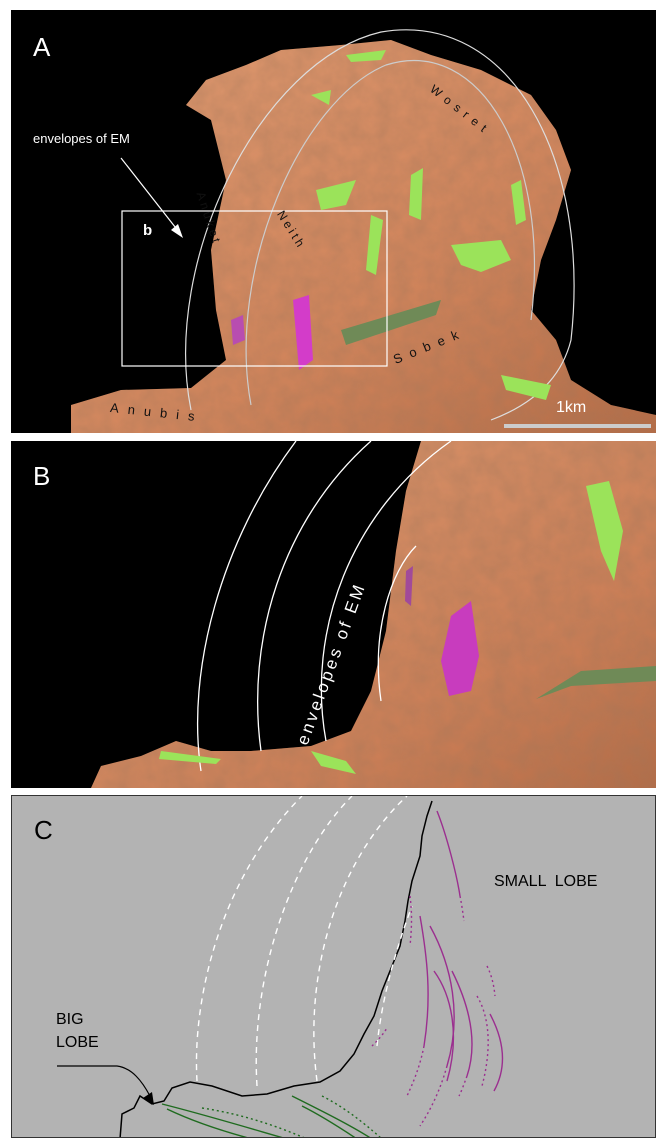 The width and height of the screenshot is (658, 1139). I want to click on panel-label-b: B, so click(42, 476).